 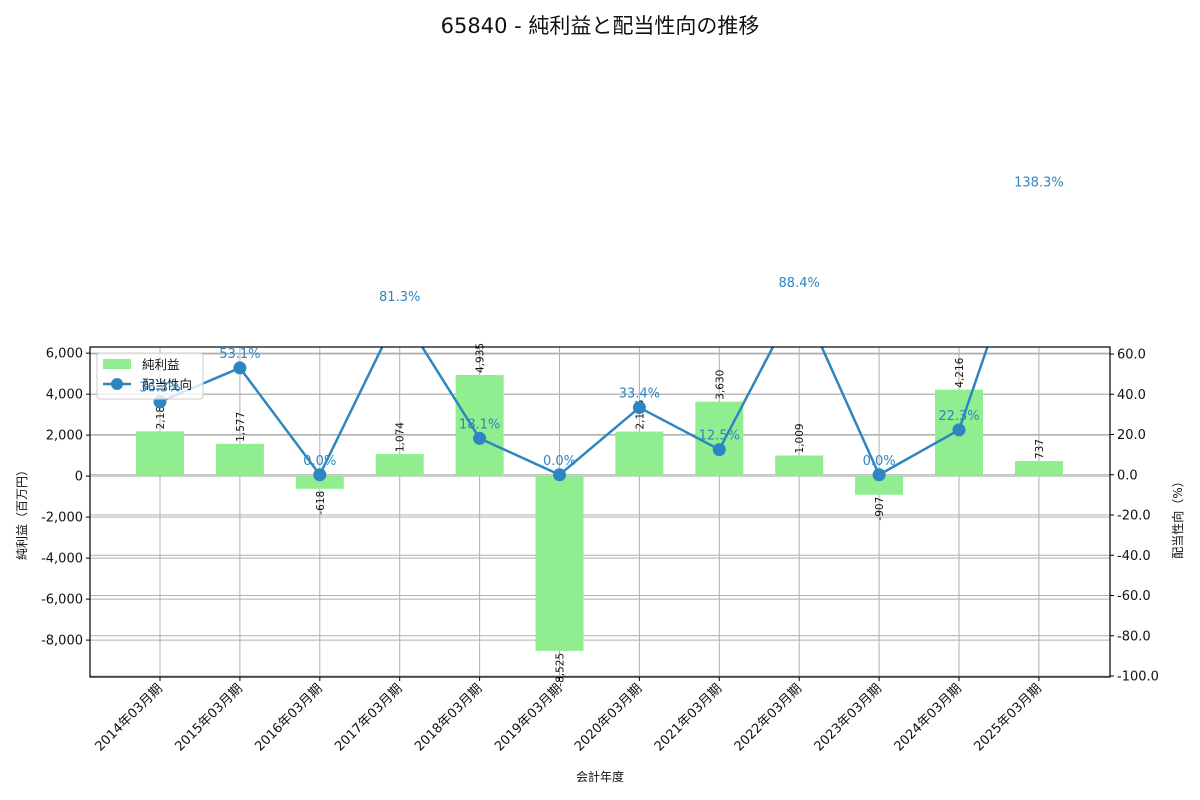 I want to click on x-axis-tick-label: 2018年03月期, so click(x=448, y=717).